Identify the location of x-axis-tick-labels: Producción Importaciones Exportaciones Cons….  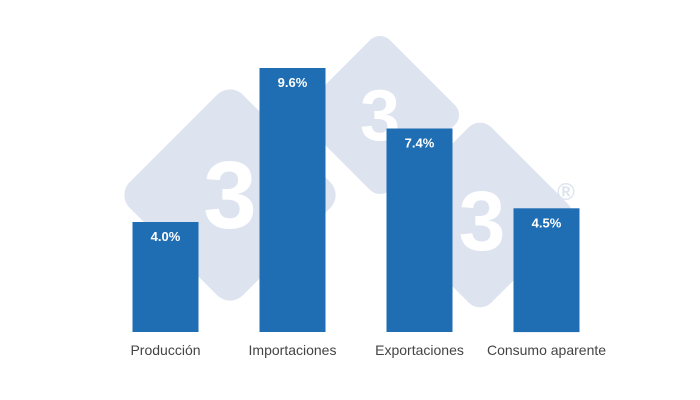
(368, 350).